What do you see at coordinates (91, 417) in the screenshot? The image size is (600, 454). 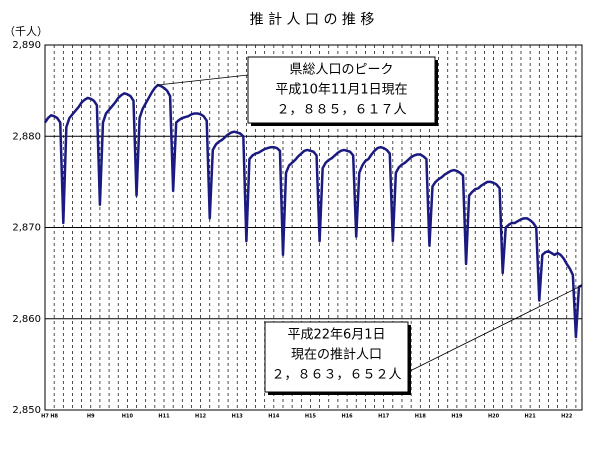 I see `x-tick-label: H9` at bounding box center [91, 417].